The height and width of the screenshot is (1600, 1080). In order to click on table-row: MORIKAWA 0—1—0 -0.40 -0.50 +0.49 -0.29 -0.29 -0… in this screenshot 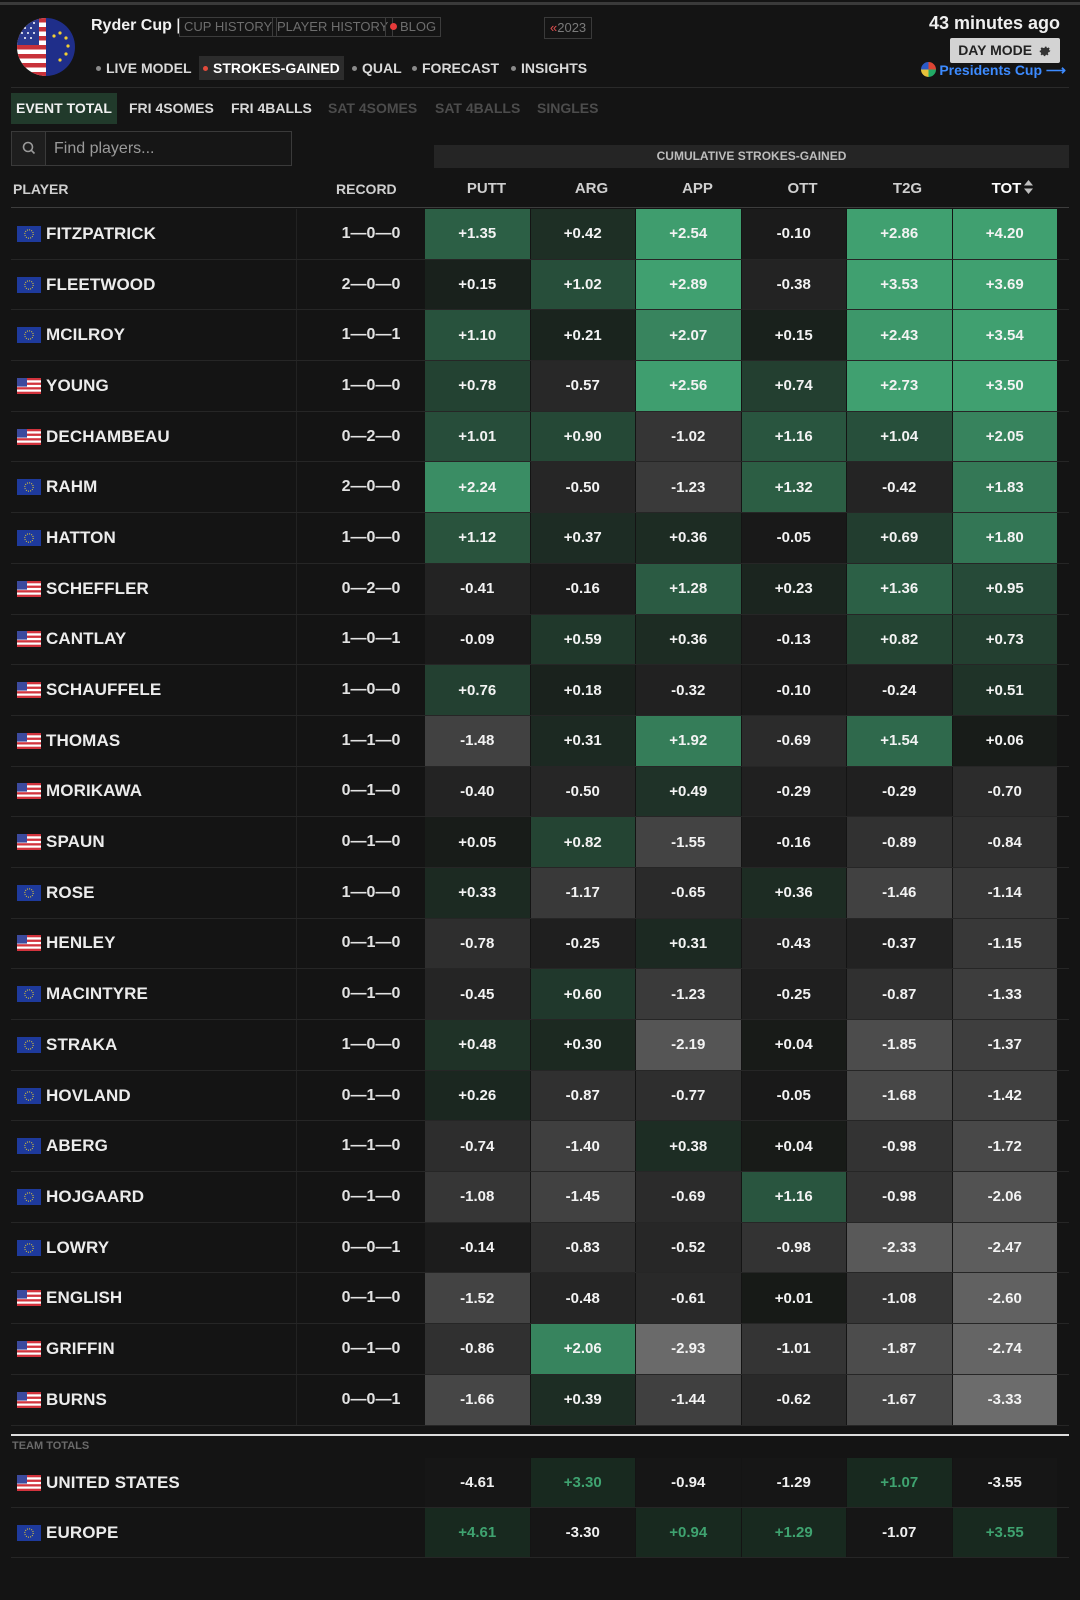, I will do `click(540, 792)`.